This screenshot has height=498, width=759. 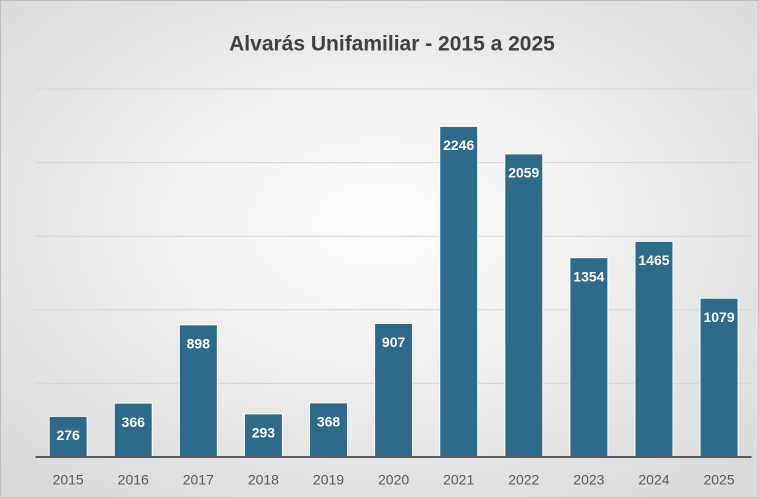 I want to click on x-tick-label: 2016, so click(x=133, y=480).